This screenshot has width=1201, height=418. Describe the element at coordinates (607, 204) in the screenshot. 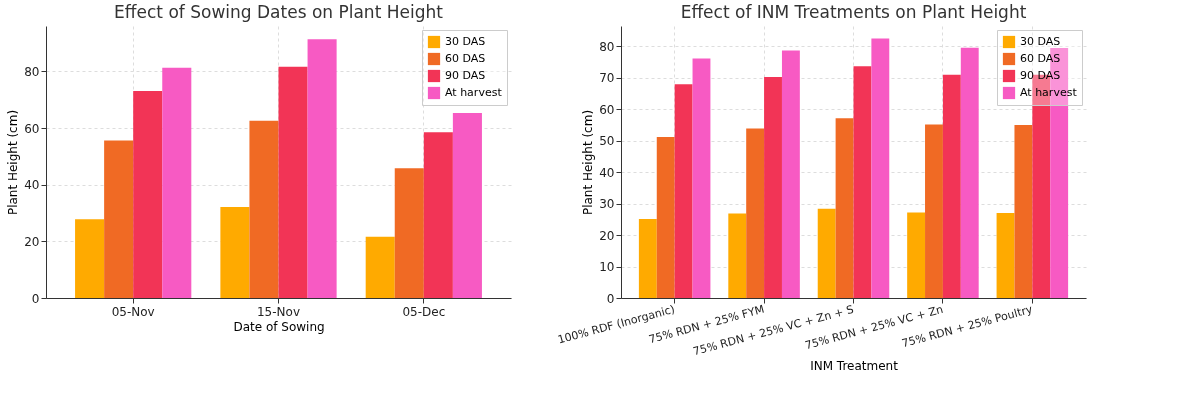

I see `y-tick-label: 30` at that location.